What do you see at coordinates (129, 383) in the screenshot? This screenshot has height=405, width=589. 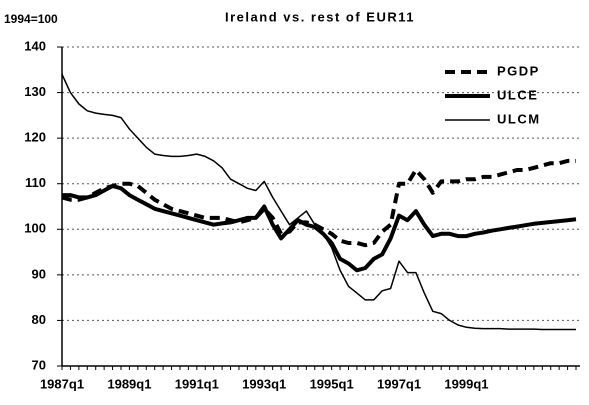 I see `x-tick-label: 1989q1` at bounding box center [129, 383].